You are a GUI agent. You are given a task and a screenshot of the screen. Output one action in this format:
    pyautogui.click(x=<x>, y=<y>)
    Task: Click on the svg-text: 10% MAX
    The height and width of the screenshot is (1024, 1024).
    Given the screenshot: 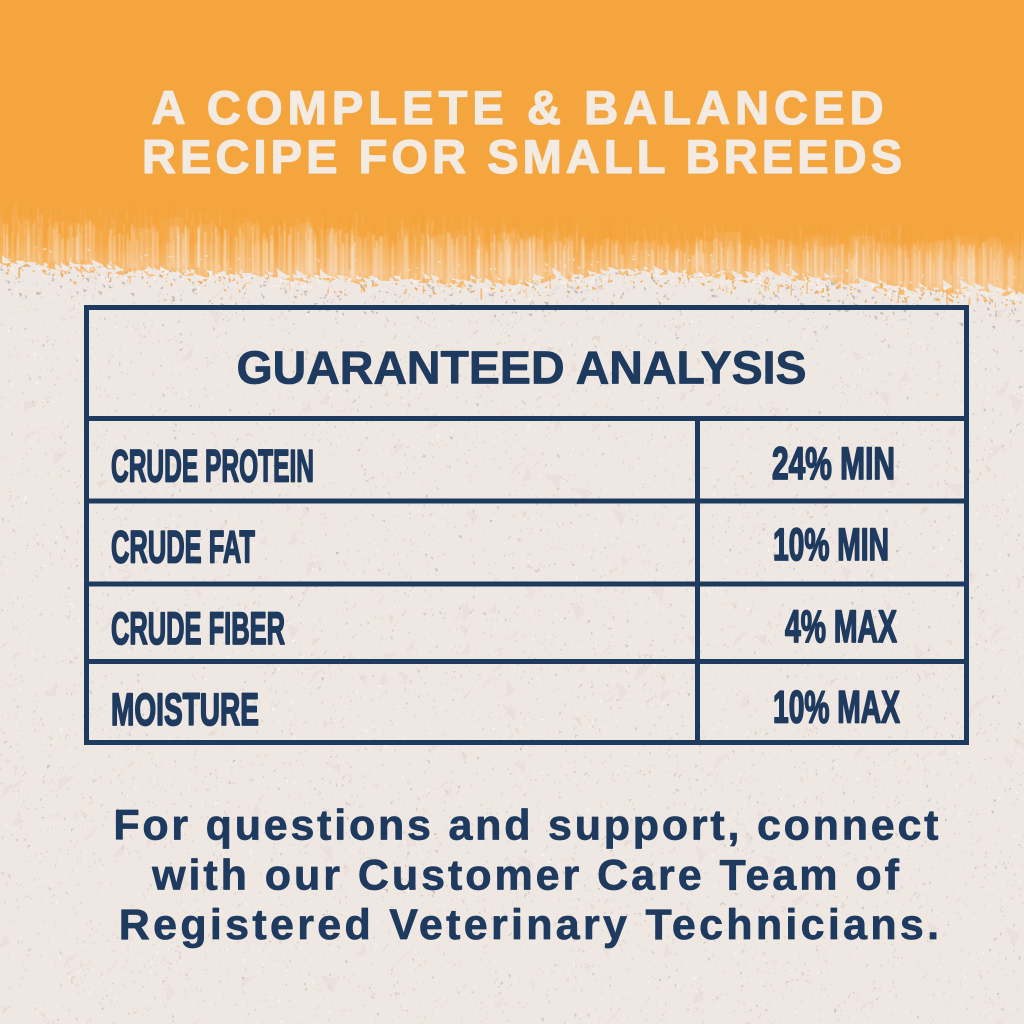 What is the action you would take?
    pyautogui.click(x=836, y=707)
    